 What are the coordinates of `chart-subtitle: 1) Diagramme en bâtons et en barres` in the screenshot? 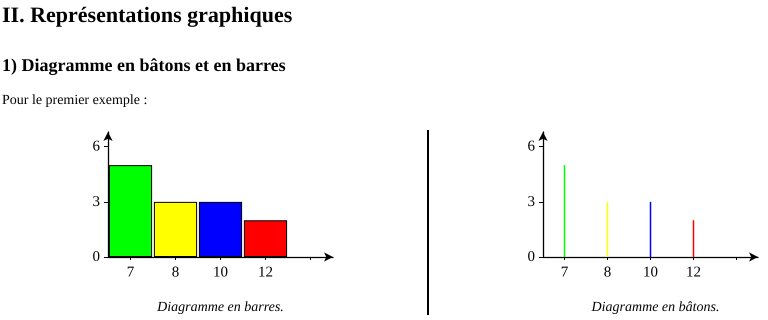 It's located at (144, 65).